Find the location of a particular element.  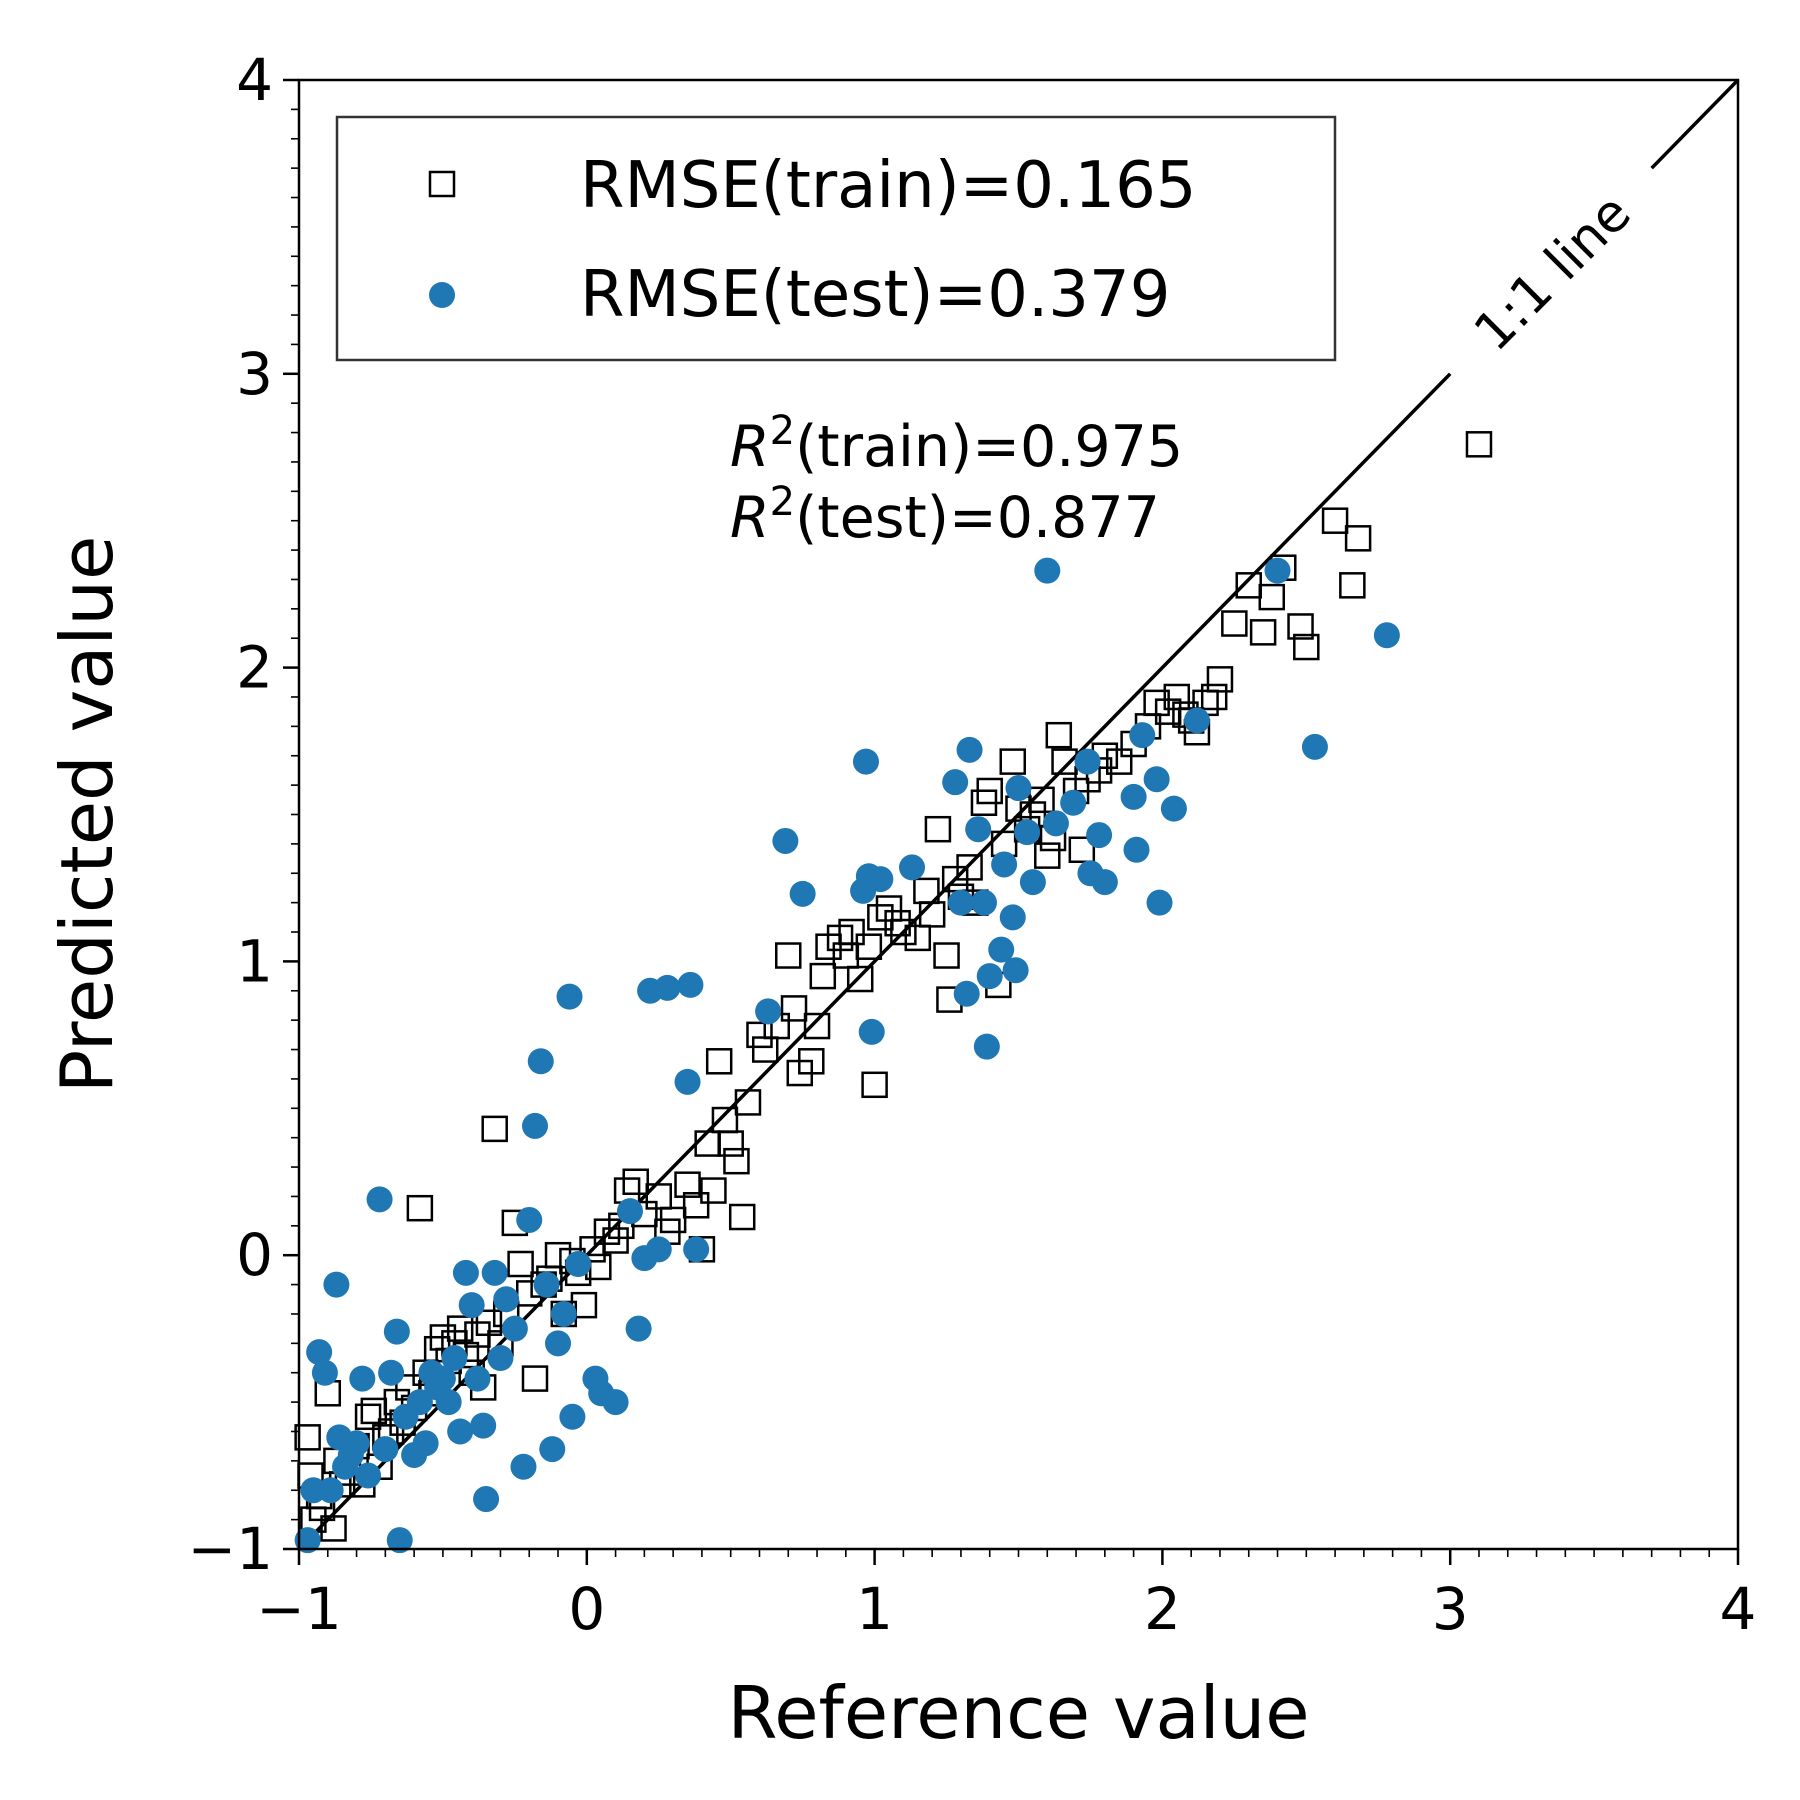

x-tick-label: −1 is located at coordinates (299, 1609).